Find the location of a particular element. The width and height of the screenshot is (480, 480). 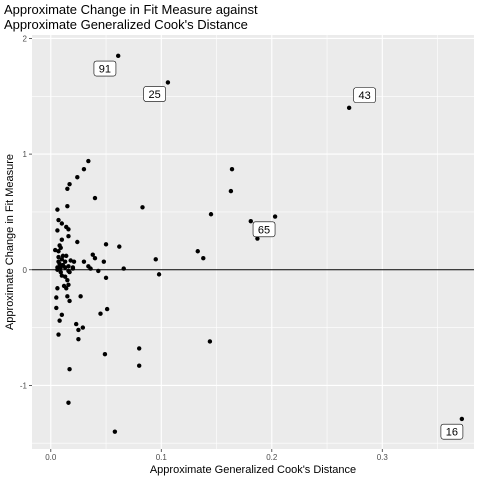

y-tick-label: 0 is located at coordinates (25, 270).